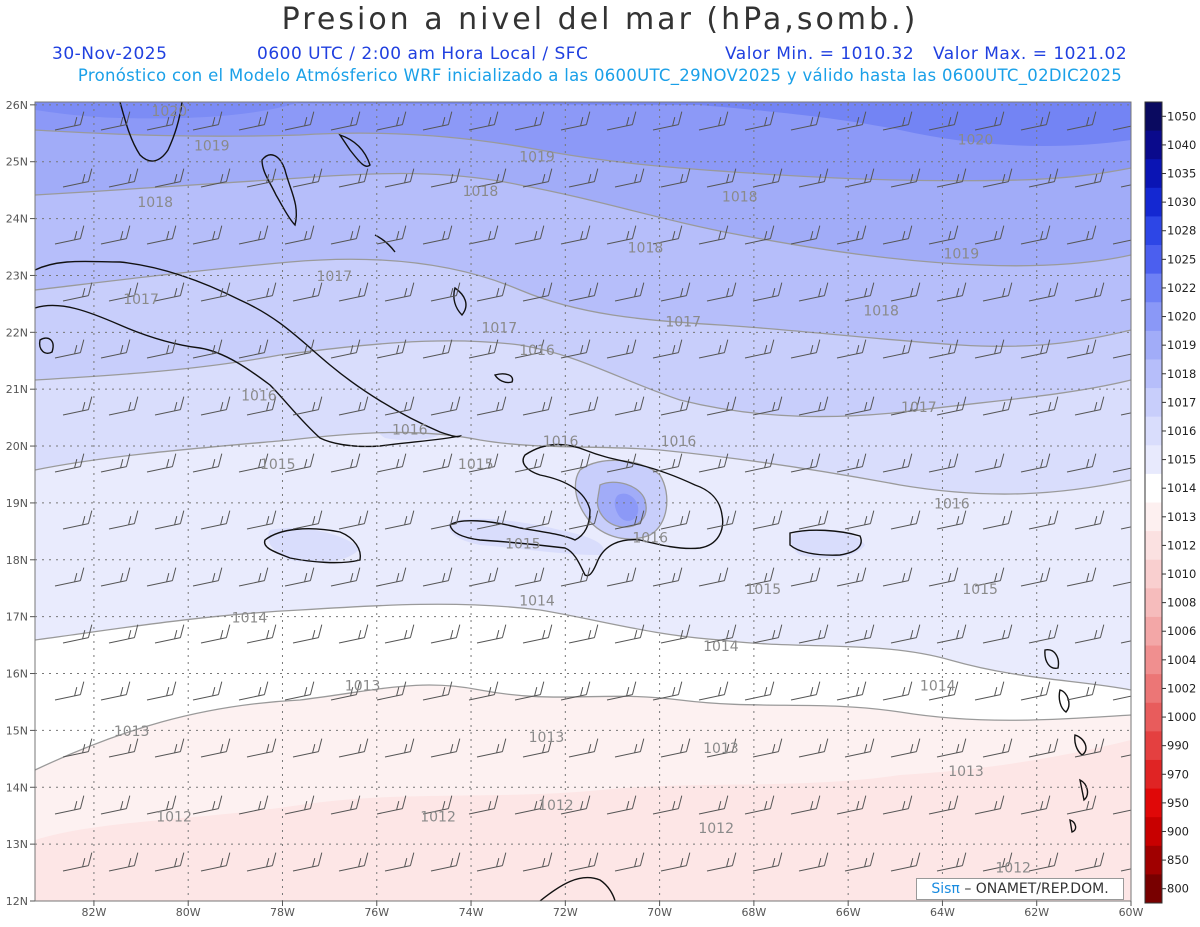  Describe the element at coordinates (1181, 688) in the screenshot. I see `colorbar-label: 1002` at that location.